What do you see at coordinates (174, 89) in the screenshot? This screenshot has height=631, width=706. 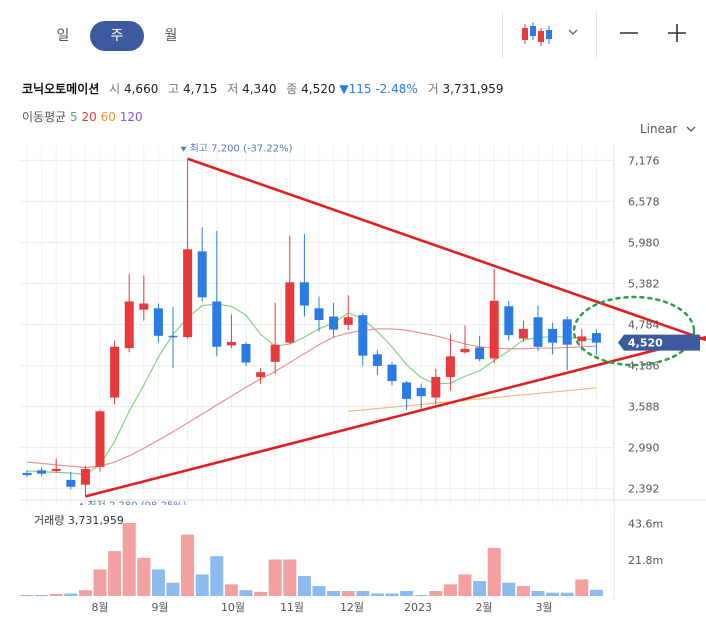 I see `high-label: 고` at bounding box center [174, 89].